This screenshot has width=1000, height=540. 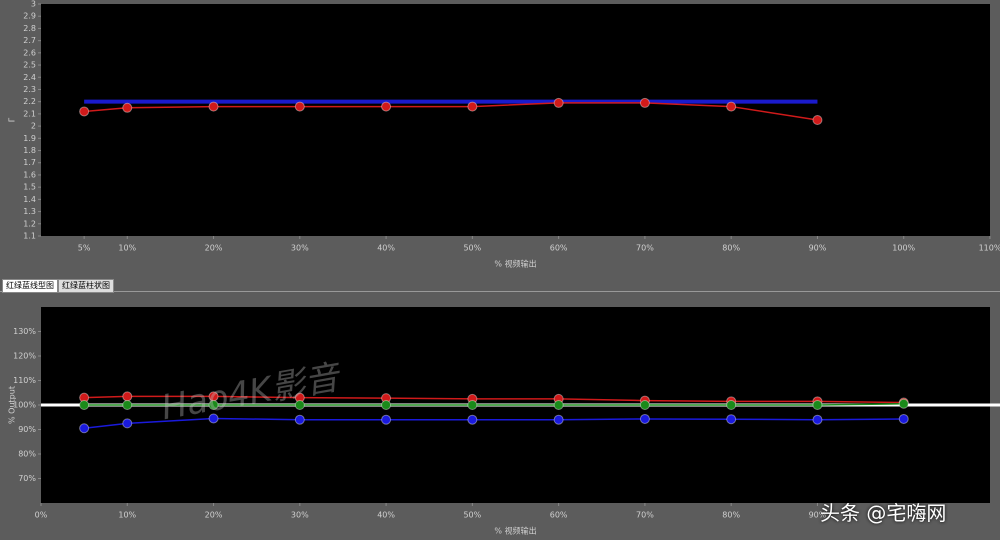 What do you see at coordinates (33, 4) in the screenshot?
I see `y-tick-label: 3` at bounding box center [33, 4].